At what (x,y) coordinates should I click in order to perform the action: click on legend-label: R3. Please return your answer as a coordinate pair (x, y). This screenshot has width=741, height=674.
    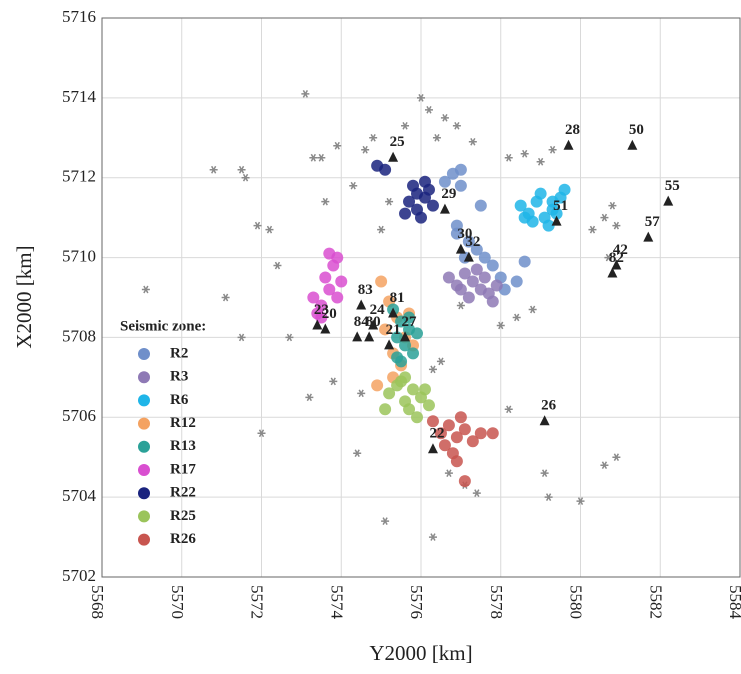
    Looking at the image, I should click on (179, 377).